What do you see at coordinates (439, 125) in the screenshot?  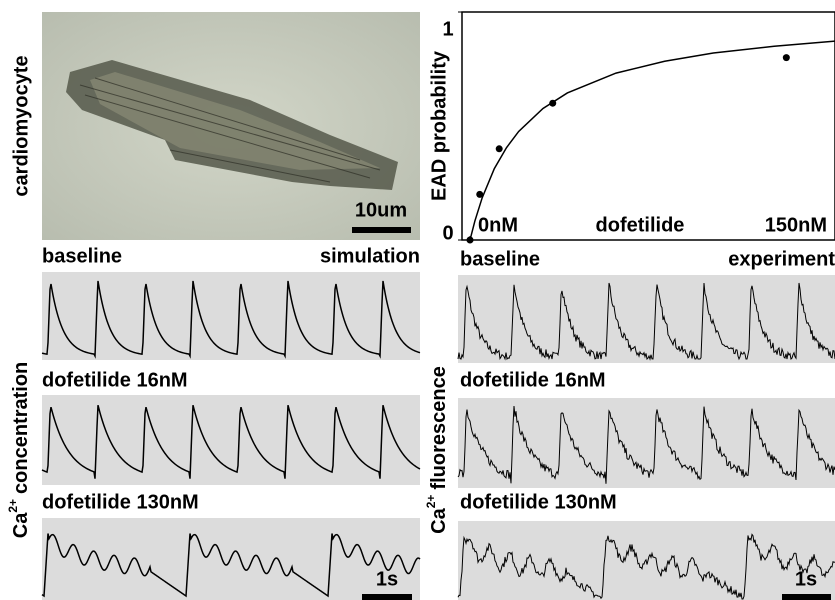 I see `y-axis-label: EAD probability` at bounding box center [439, 125].